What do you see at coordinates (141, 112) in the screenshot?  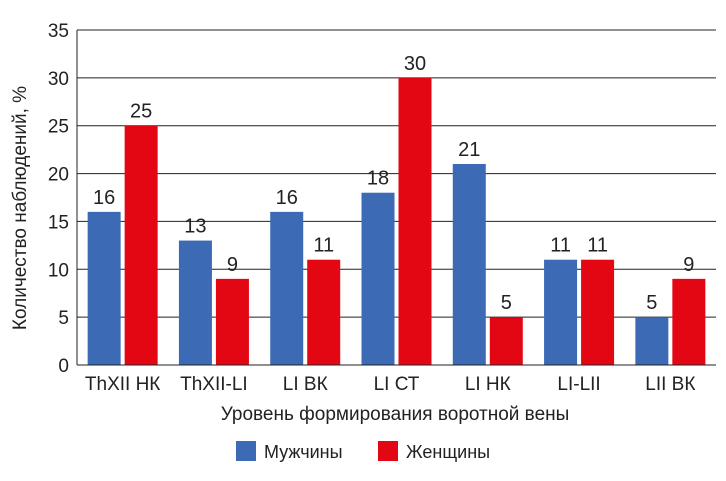 I see `data-label-thxii-нк-s2: 25` at bounding box center [141, 112].